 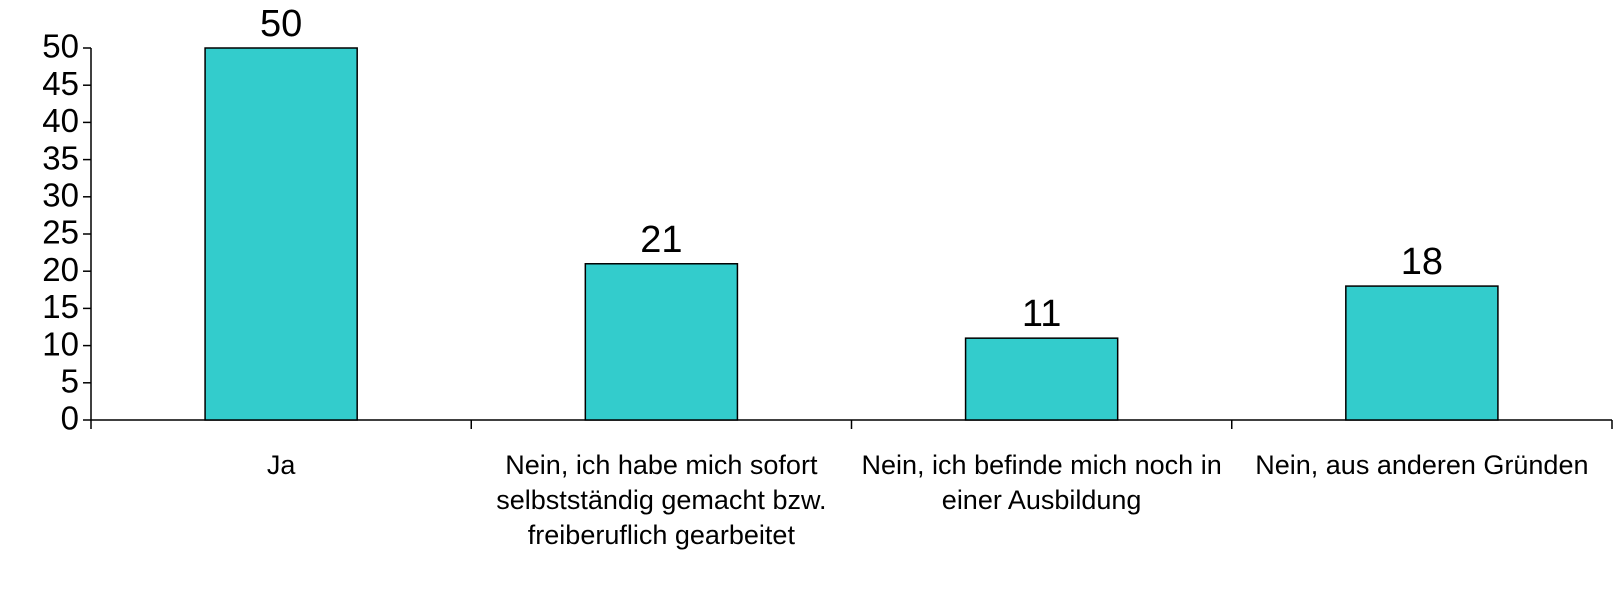 What do you see at coordinates (60, 46) in the screenshot?
I see `y-tick-label: 50` at bounding box center [60, 46].